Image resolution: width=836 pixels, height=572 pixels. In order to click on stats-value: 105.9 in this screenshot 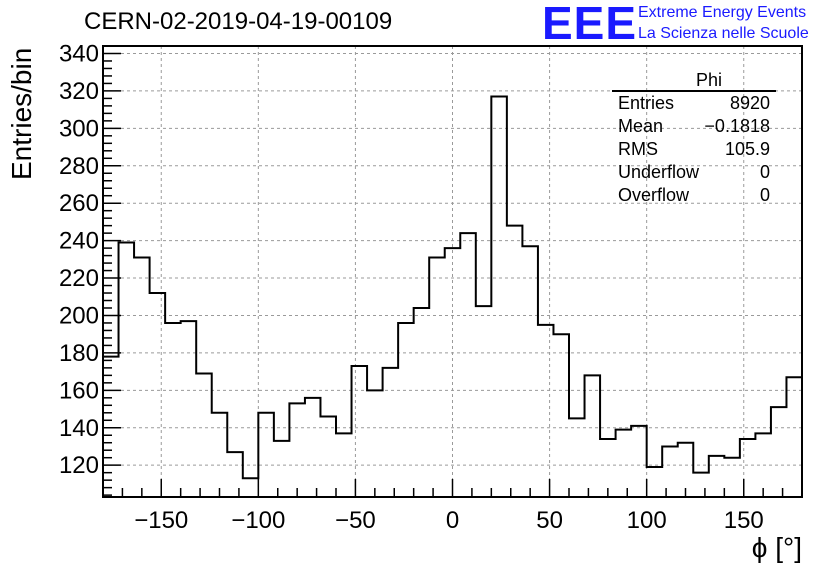, I will do `click(747, 149)`.